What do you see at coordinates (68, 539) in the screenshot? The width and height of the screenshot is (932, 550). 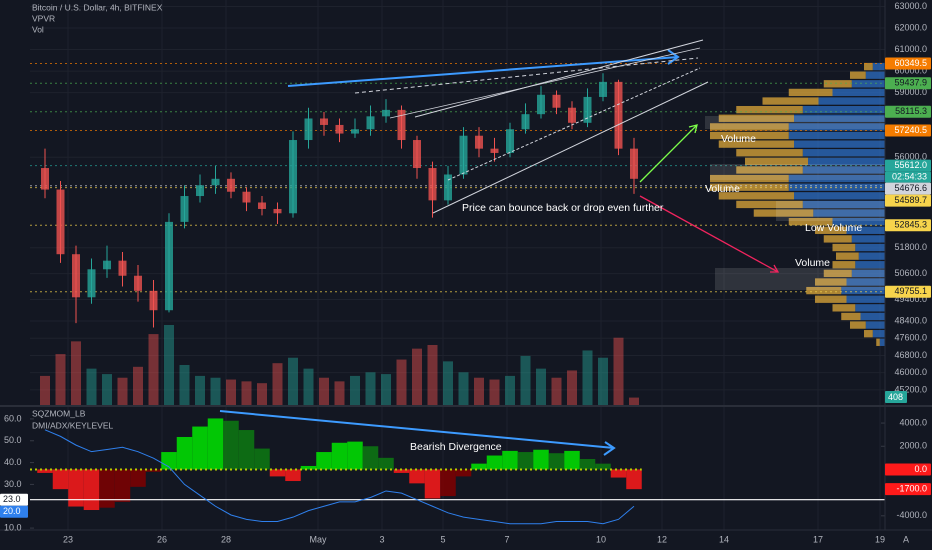 I see `x-tick-label: 23` at bounding box center [68, 539].